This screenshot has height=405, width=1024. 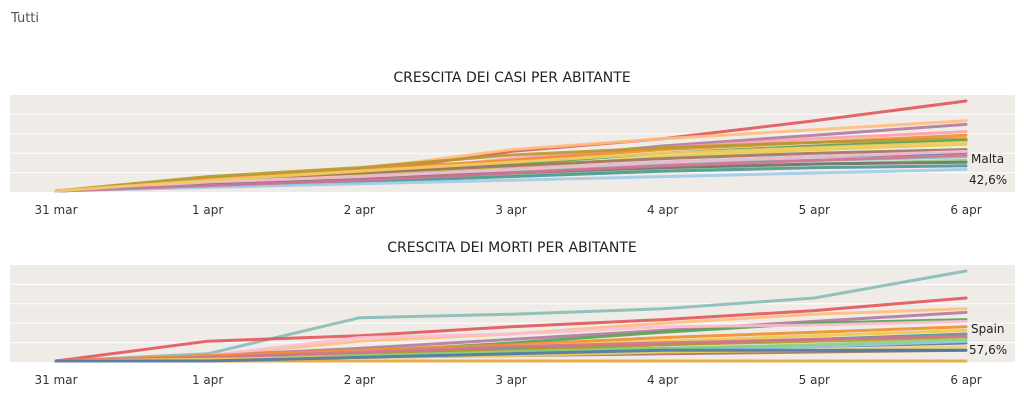 I want to click on cases-x-tick-label: 2 apr, so click(x=359, y=210).